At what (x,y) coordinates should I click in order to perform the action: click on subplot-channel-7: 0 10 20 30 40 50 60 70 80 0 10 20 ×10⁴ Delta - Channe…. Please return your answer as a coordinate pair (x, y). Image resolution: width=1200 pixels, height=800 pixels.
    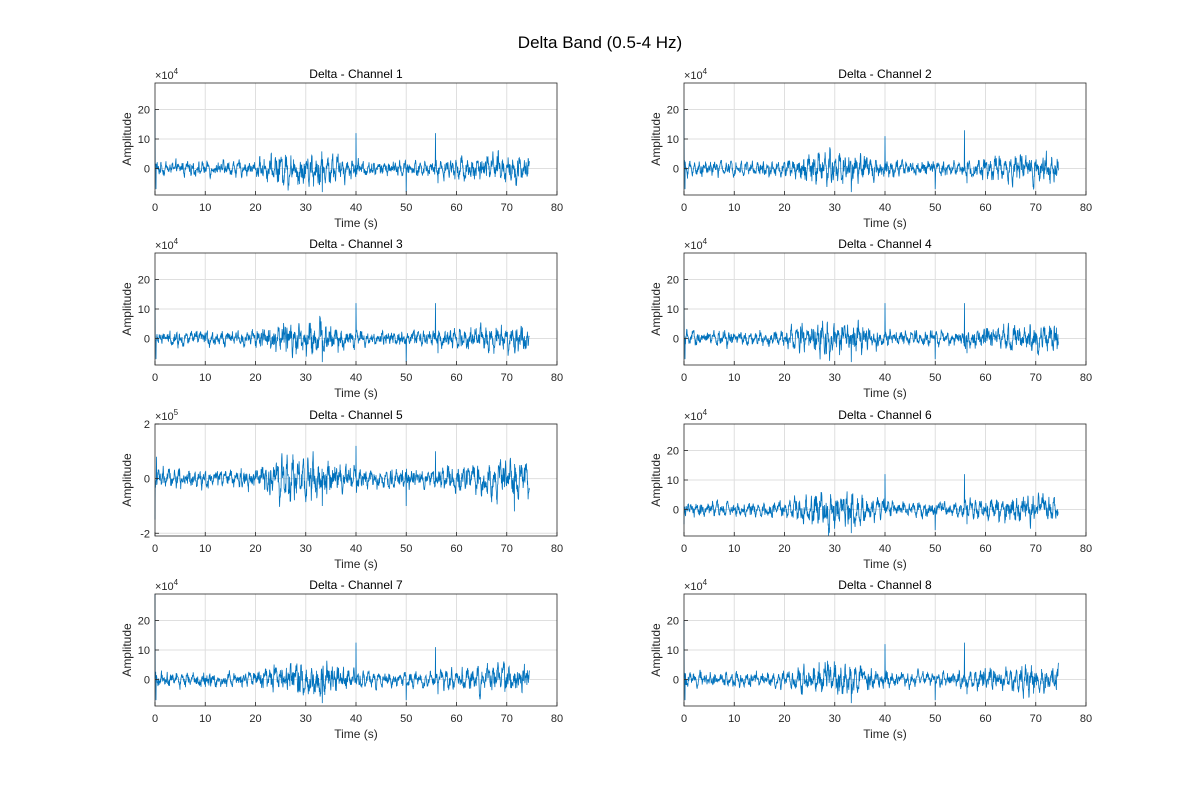
    Looking at the image, I should click on (341, 659).